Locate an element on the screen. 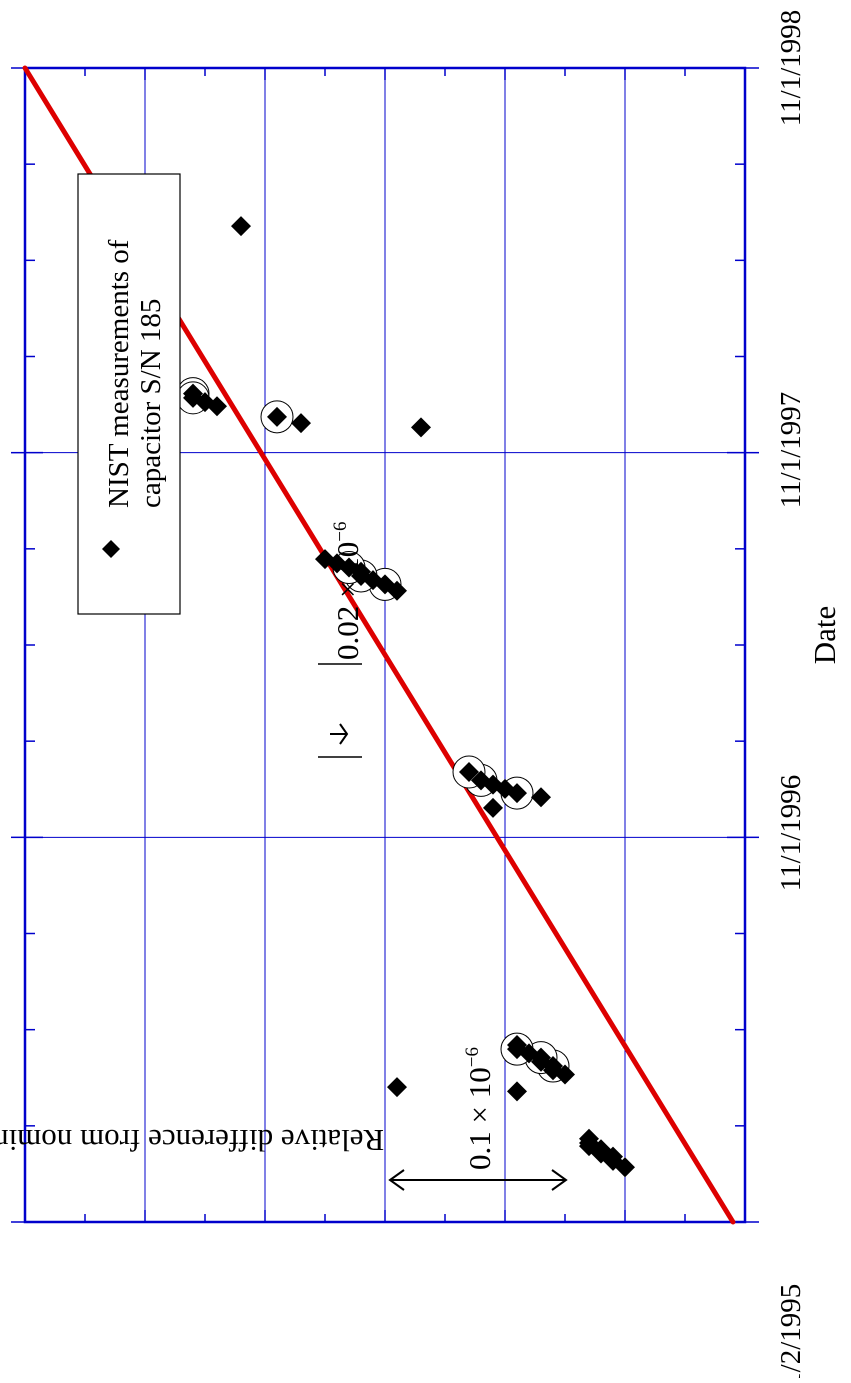 The image size is (851, 1383). legend: NIST measurements of capacitor S/N 185 is located at coordinates (129, 394).